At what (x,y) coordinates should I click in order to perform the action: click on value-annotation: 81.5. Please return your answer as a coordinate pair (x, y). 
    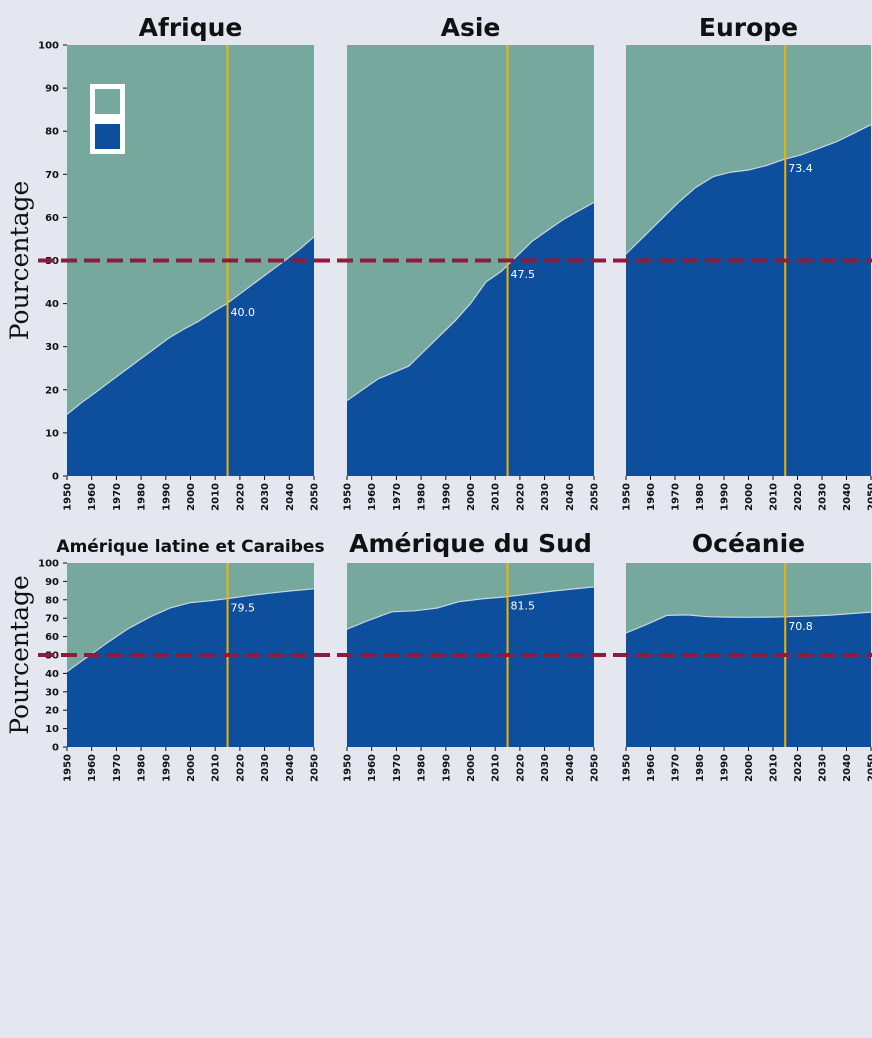
    Looking at the image, I should click on (523, 606).